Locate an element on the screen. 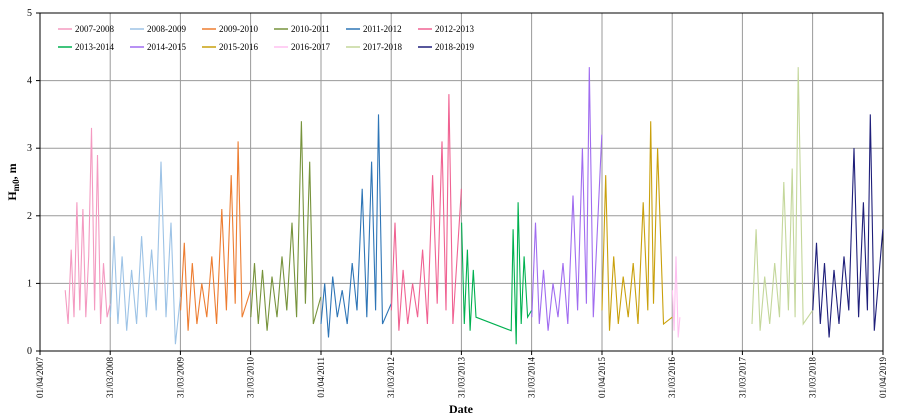  x-tick-label: 31/03/2010 is located at coordinates (251, 378).